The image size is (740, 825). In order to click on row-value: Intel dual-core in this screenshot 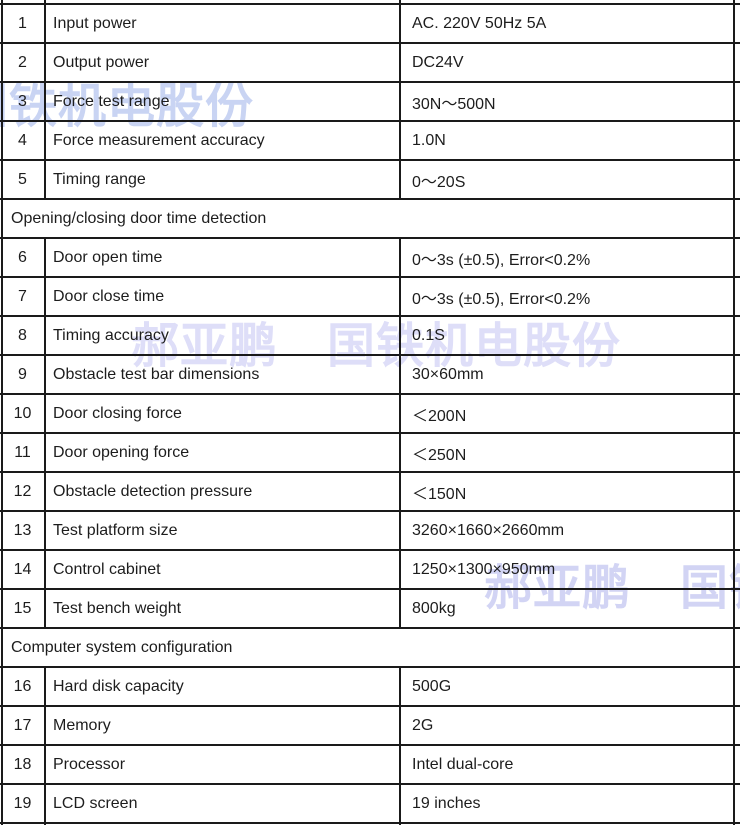, I will do `click(463, 764)`.